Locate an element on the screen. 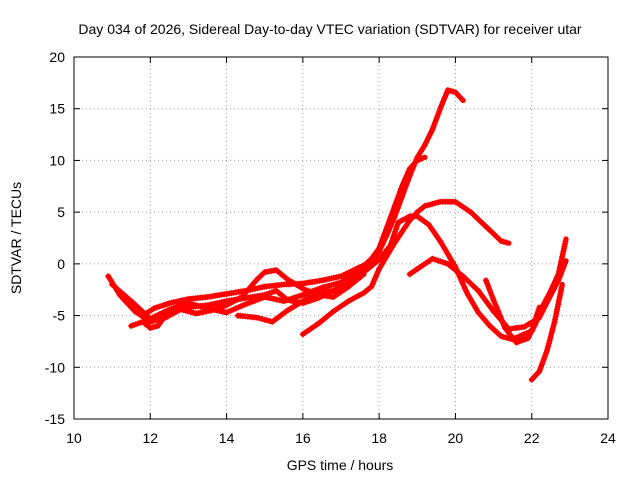 Image resolution: width=640 pixels, height=480 pixels. x-tick-label: 16 is located at coordinates (303, 438).